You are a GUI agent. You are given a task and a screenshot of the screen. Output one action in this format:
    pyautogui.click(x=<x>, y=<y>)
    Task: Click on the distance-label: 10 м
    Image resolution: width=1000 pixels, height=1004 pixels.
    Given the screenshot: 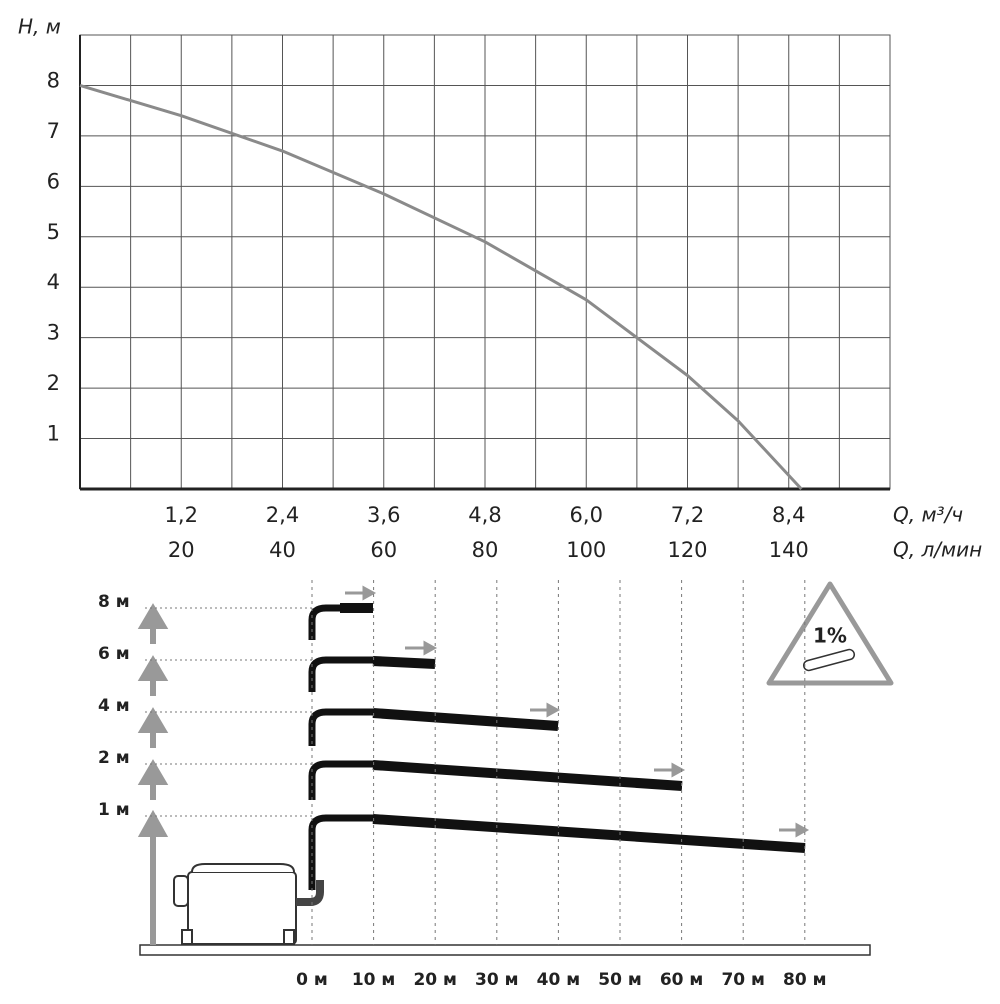 What is the action you would take?
    pyautogui.click(x=373, y=980)
    